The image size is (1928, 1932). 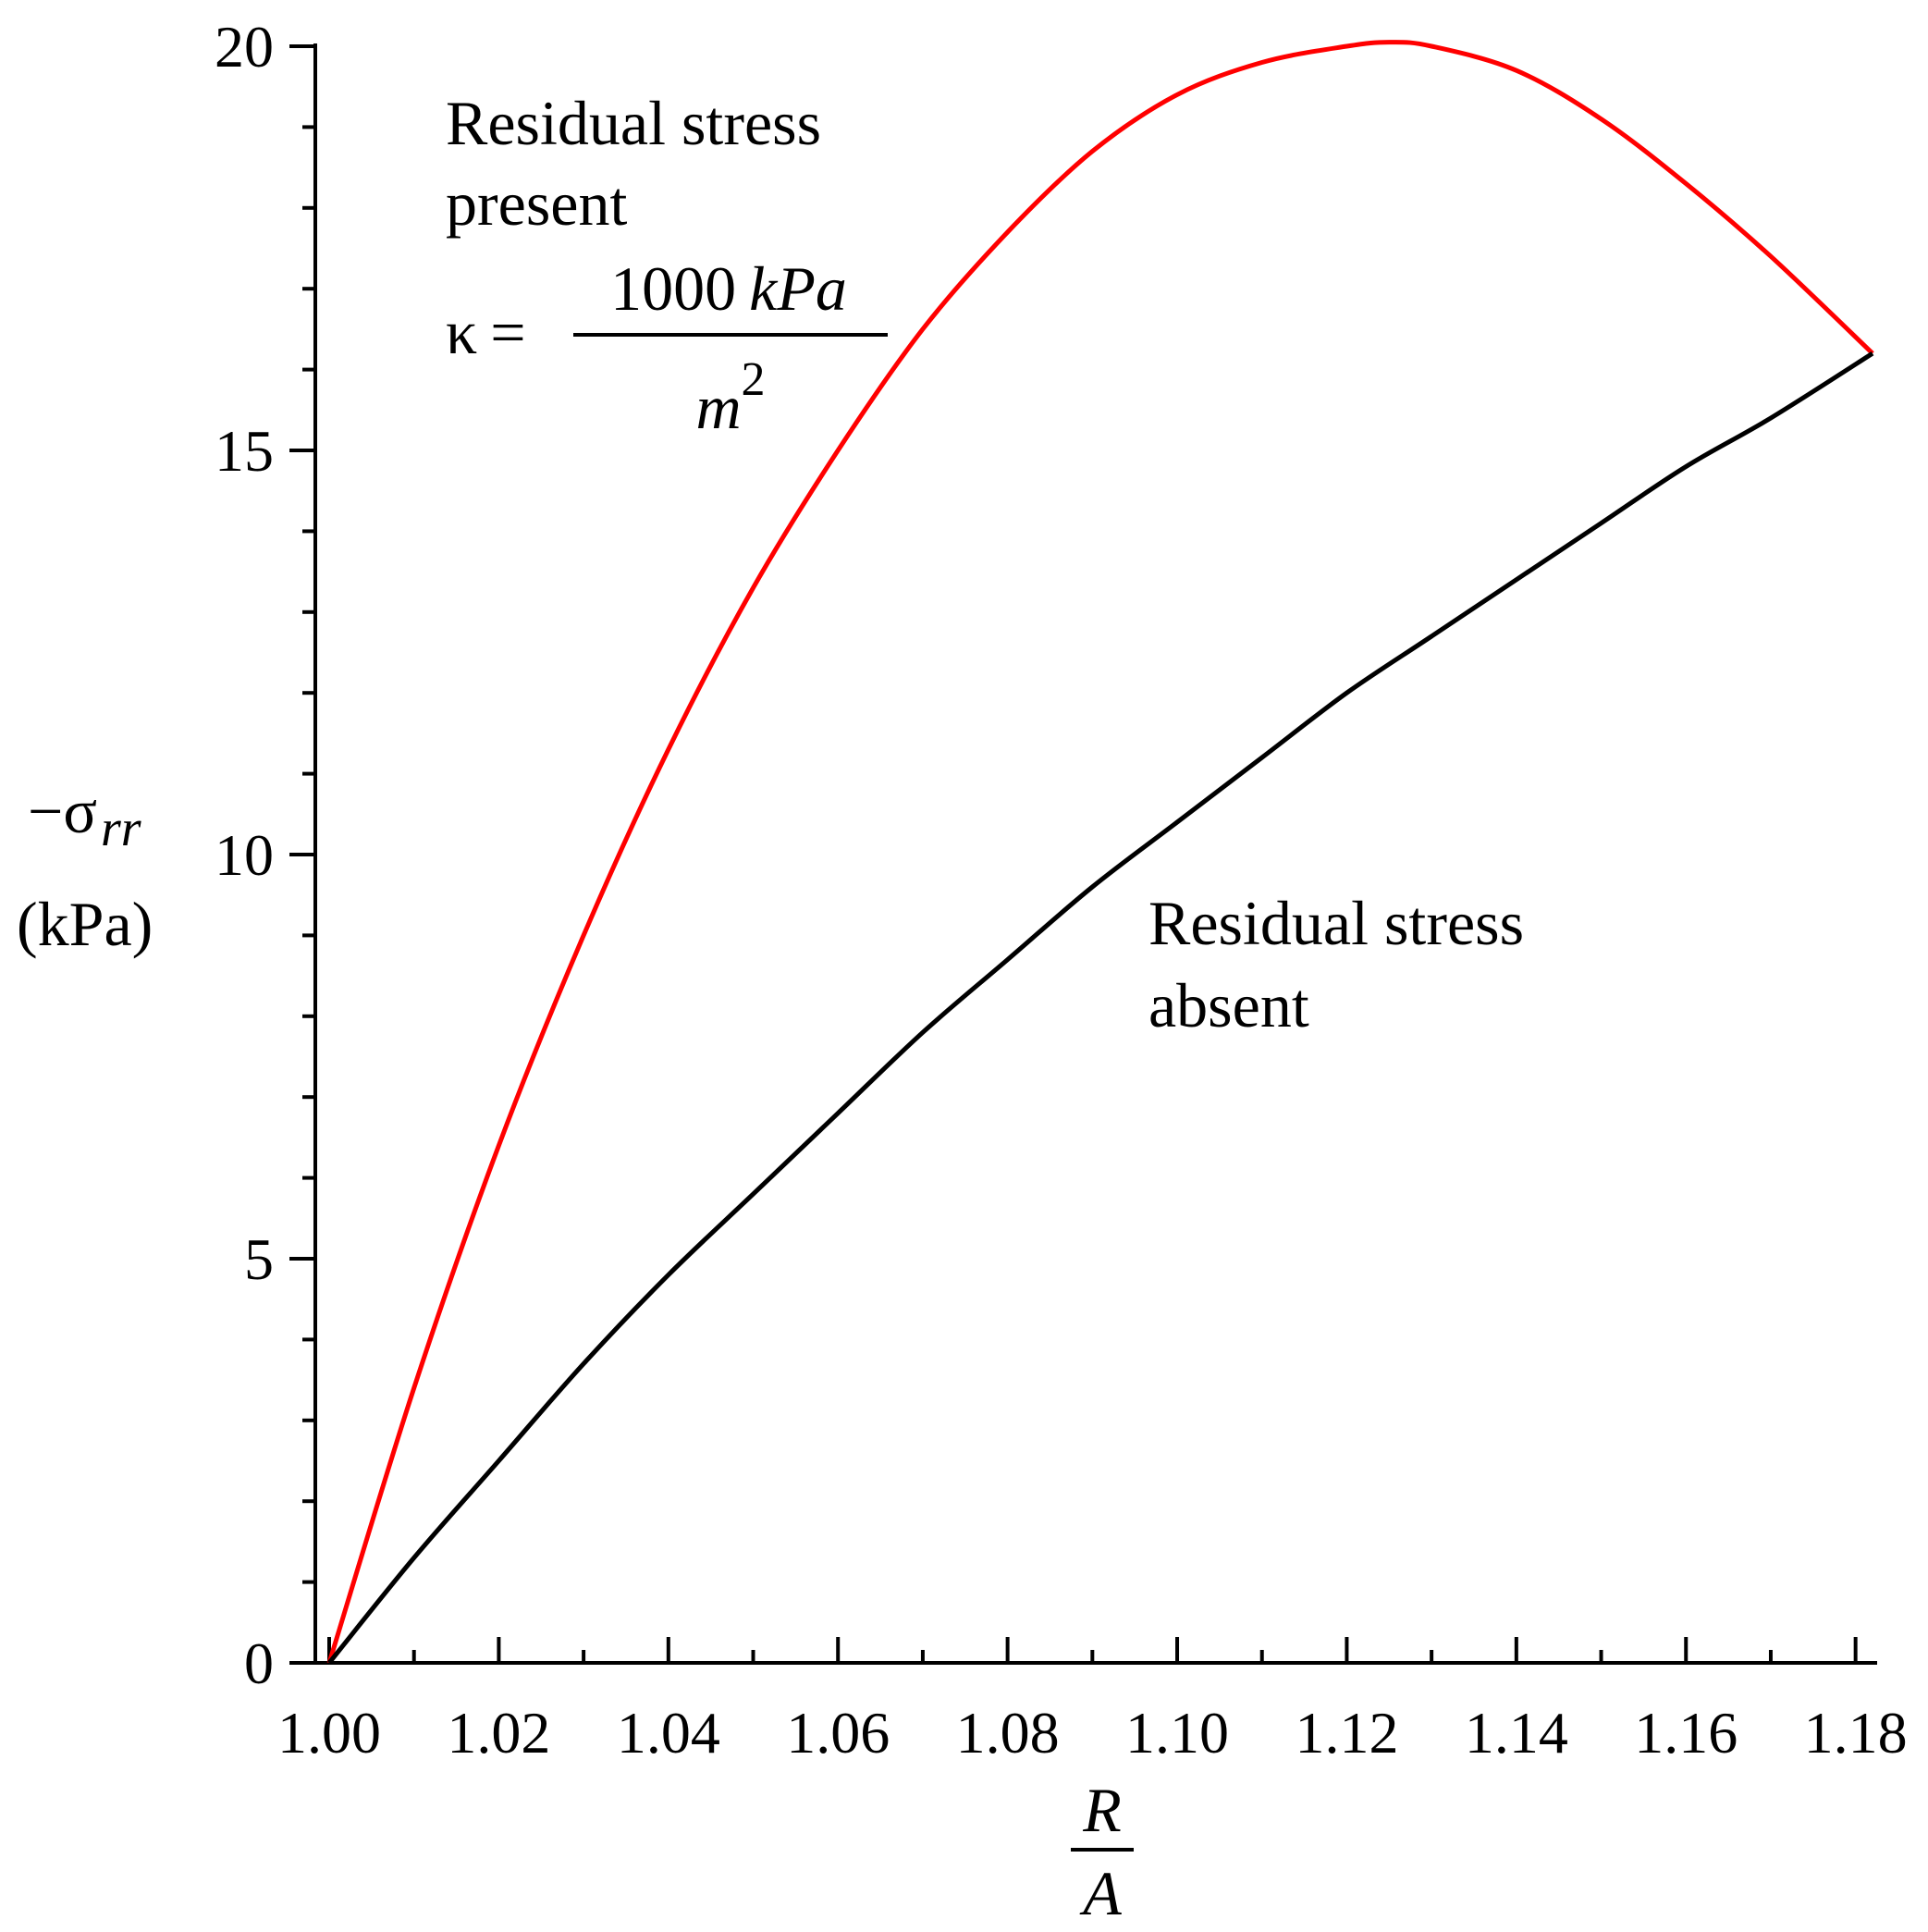 What do you see at coordinates (1856, 1733) in the screenshot?
I see `x-tick-label: 1.18` at bounding box center [1856, 1733].